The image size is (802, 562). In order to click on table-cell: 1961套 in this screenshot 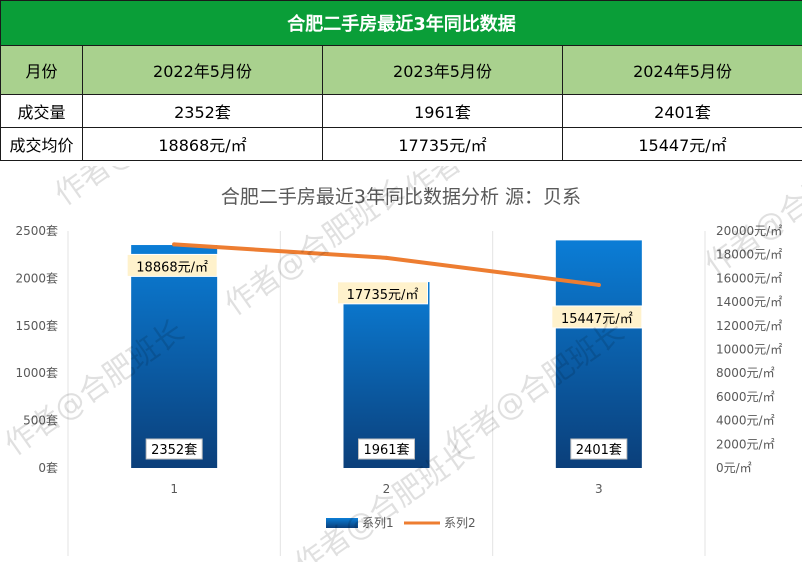, I will do `click(442, 111)`.